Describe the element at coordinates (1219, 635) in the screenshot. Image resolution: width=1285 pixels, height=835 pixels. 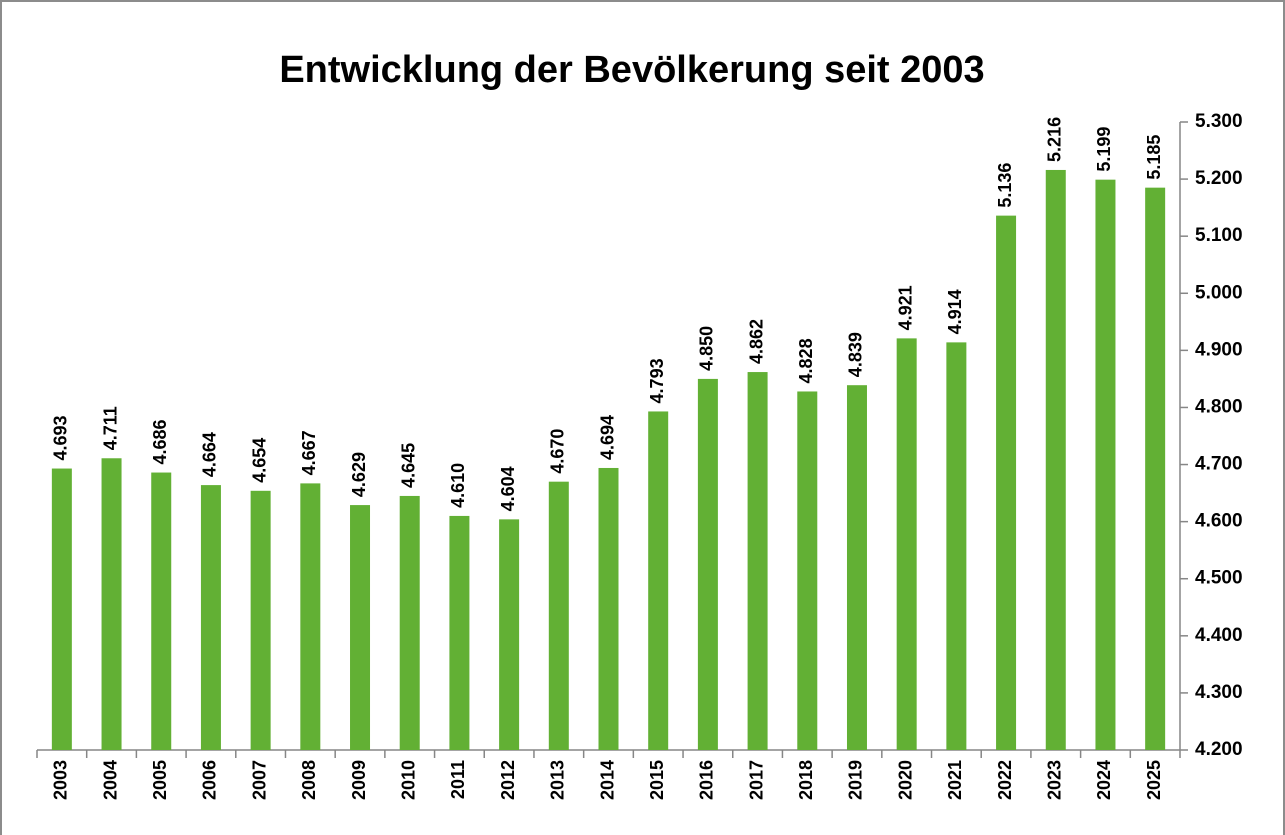
I see `y-tick-label: 4.400` at that location.